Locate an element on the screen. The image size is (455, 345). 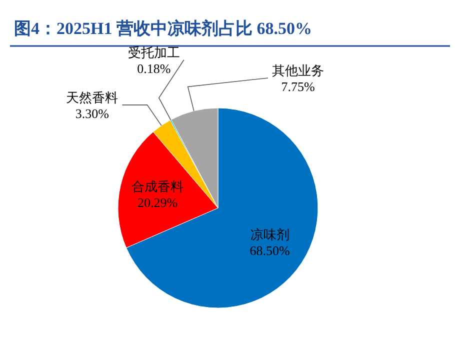
data-label: 0.18% is located at coordinates (154, 68).